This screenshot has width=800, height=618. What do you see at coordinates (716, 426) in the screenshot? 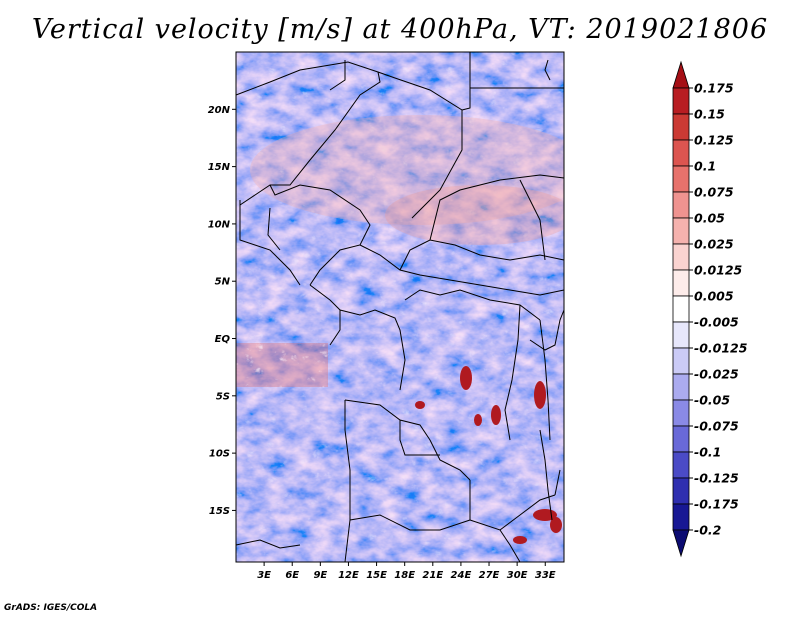
I see `colorbar-label: -0.075` at bounding box center [716, 426].